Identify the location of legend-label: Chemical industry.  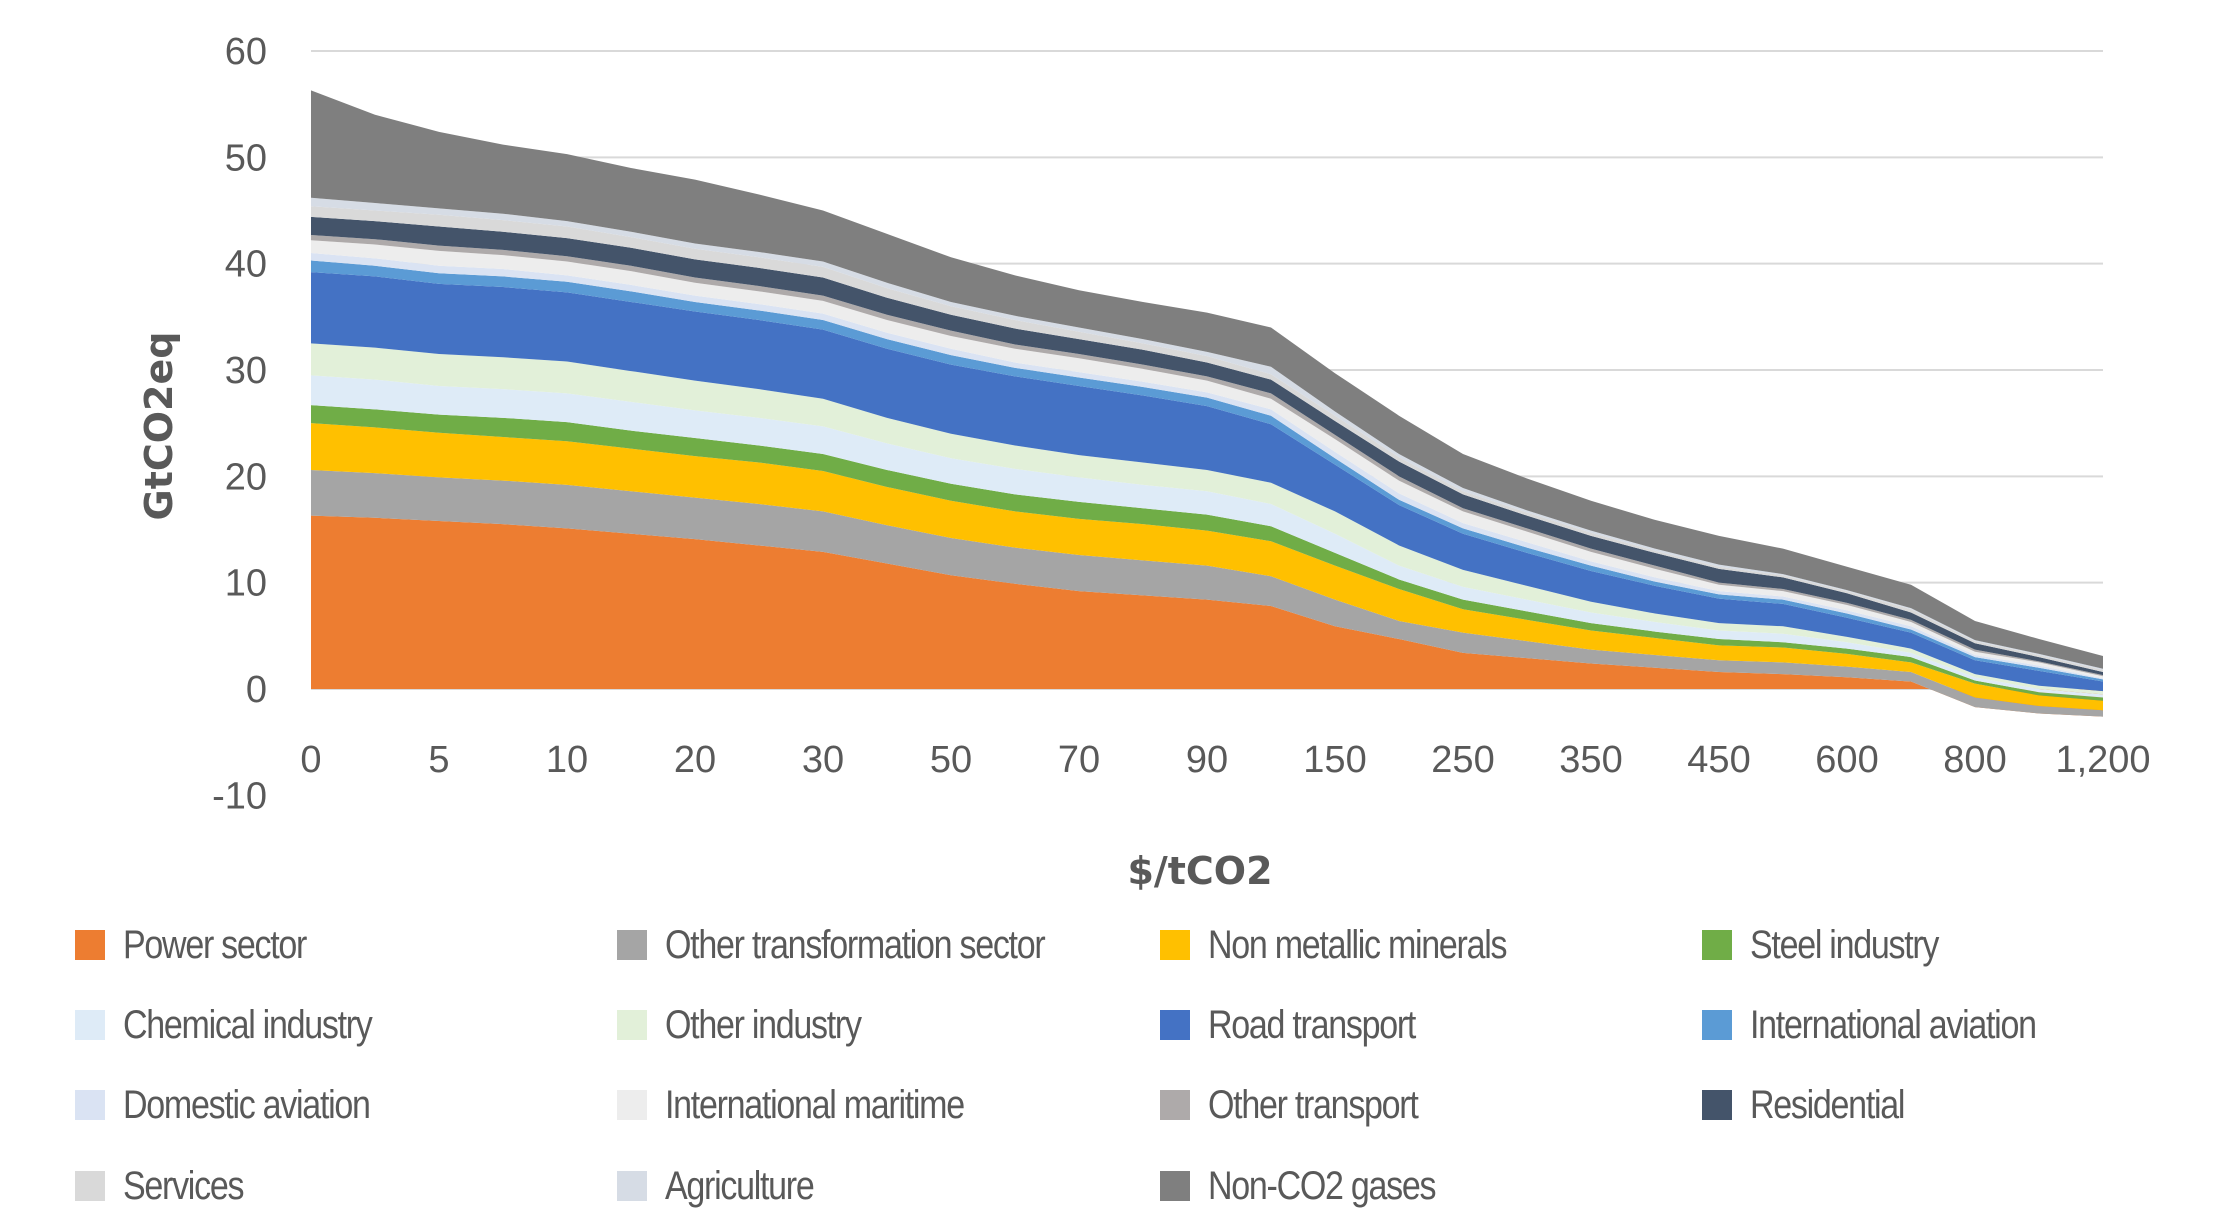
(248, 1024).